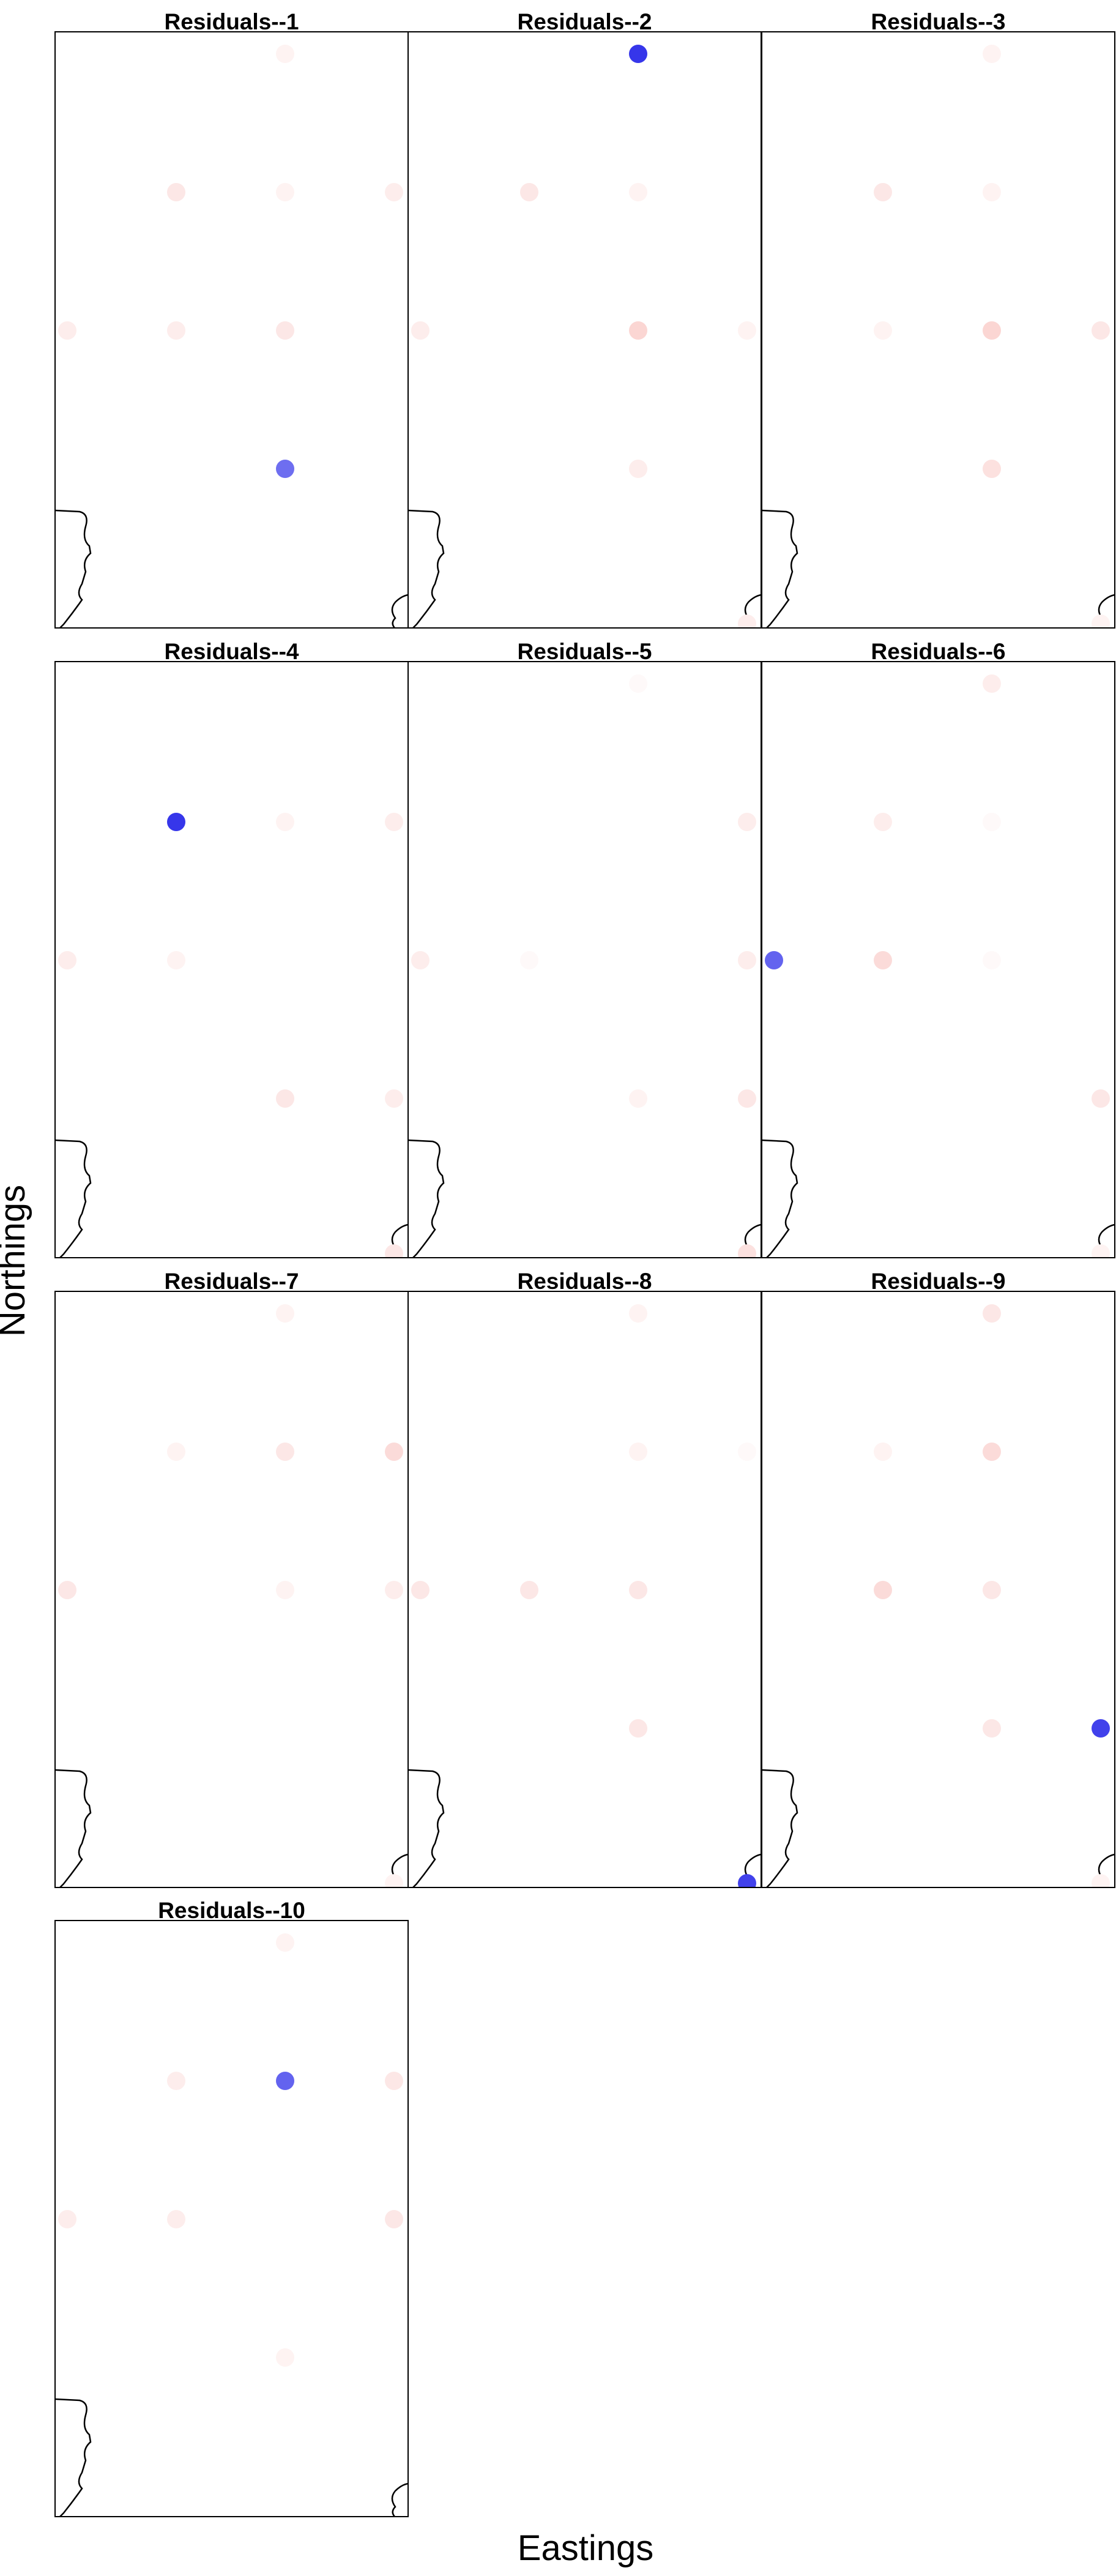  I want to click on panel-title: Residuals--8, so click(584, 1281).